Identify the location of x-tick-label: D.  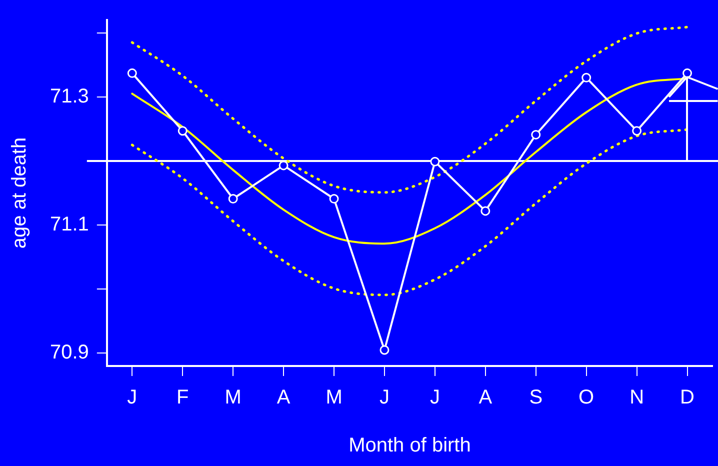
(687, 397).